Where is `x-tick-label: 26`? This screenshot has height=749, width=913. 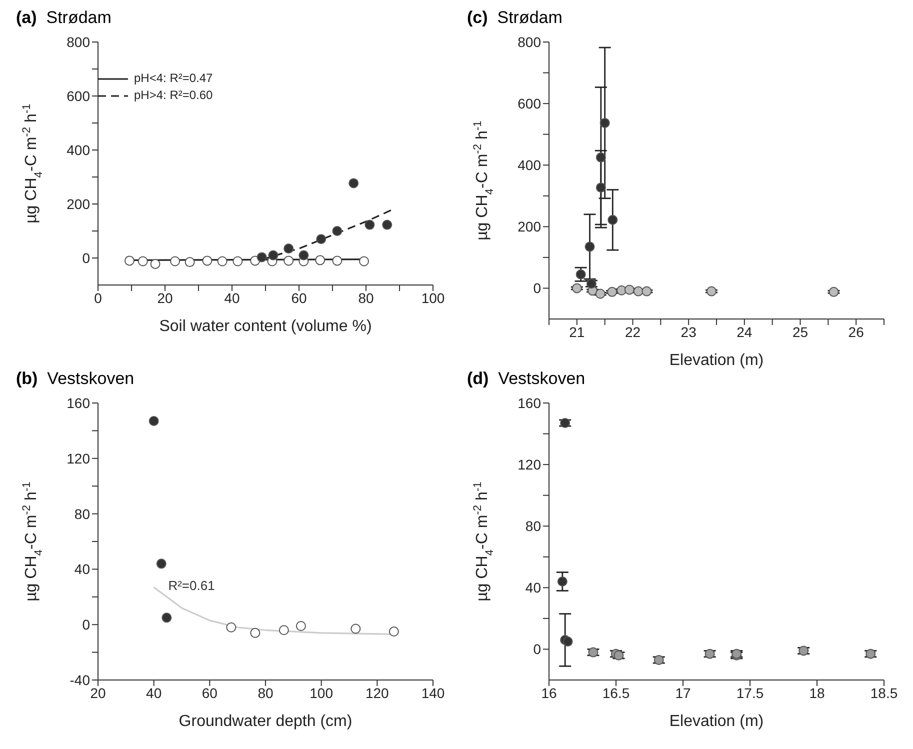 x-tick-label: 26 is located at coordinates (856, 332).